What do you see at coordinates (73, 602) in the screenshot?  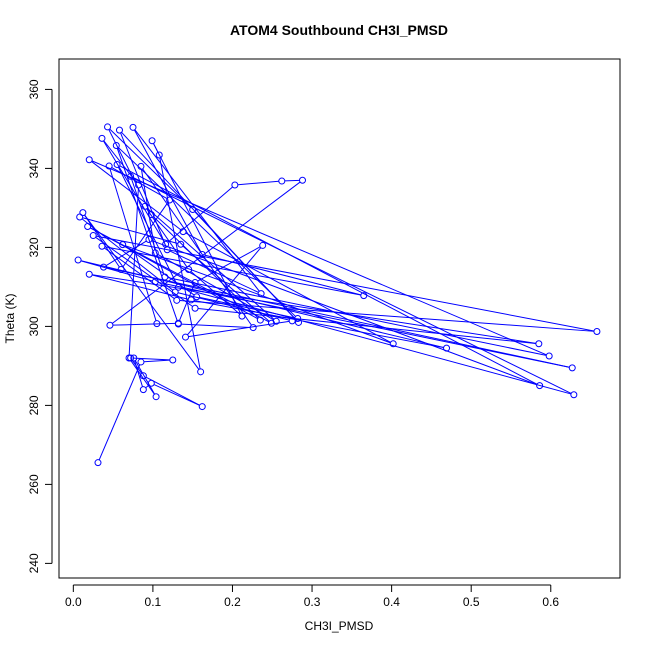 I see `x-tick-label: 0.0` at bounding box center [73, 602].